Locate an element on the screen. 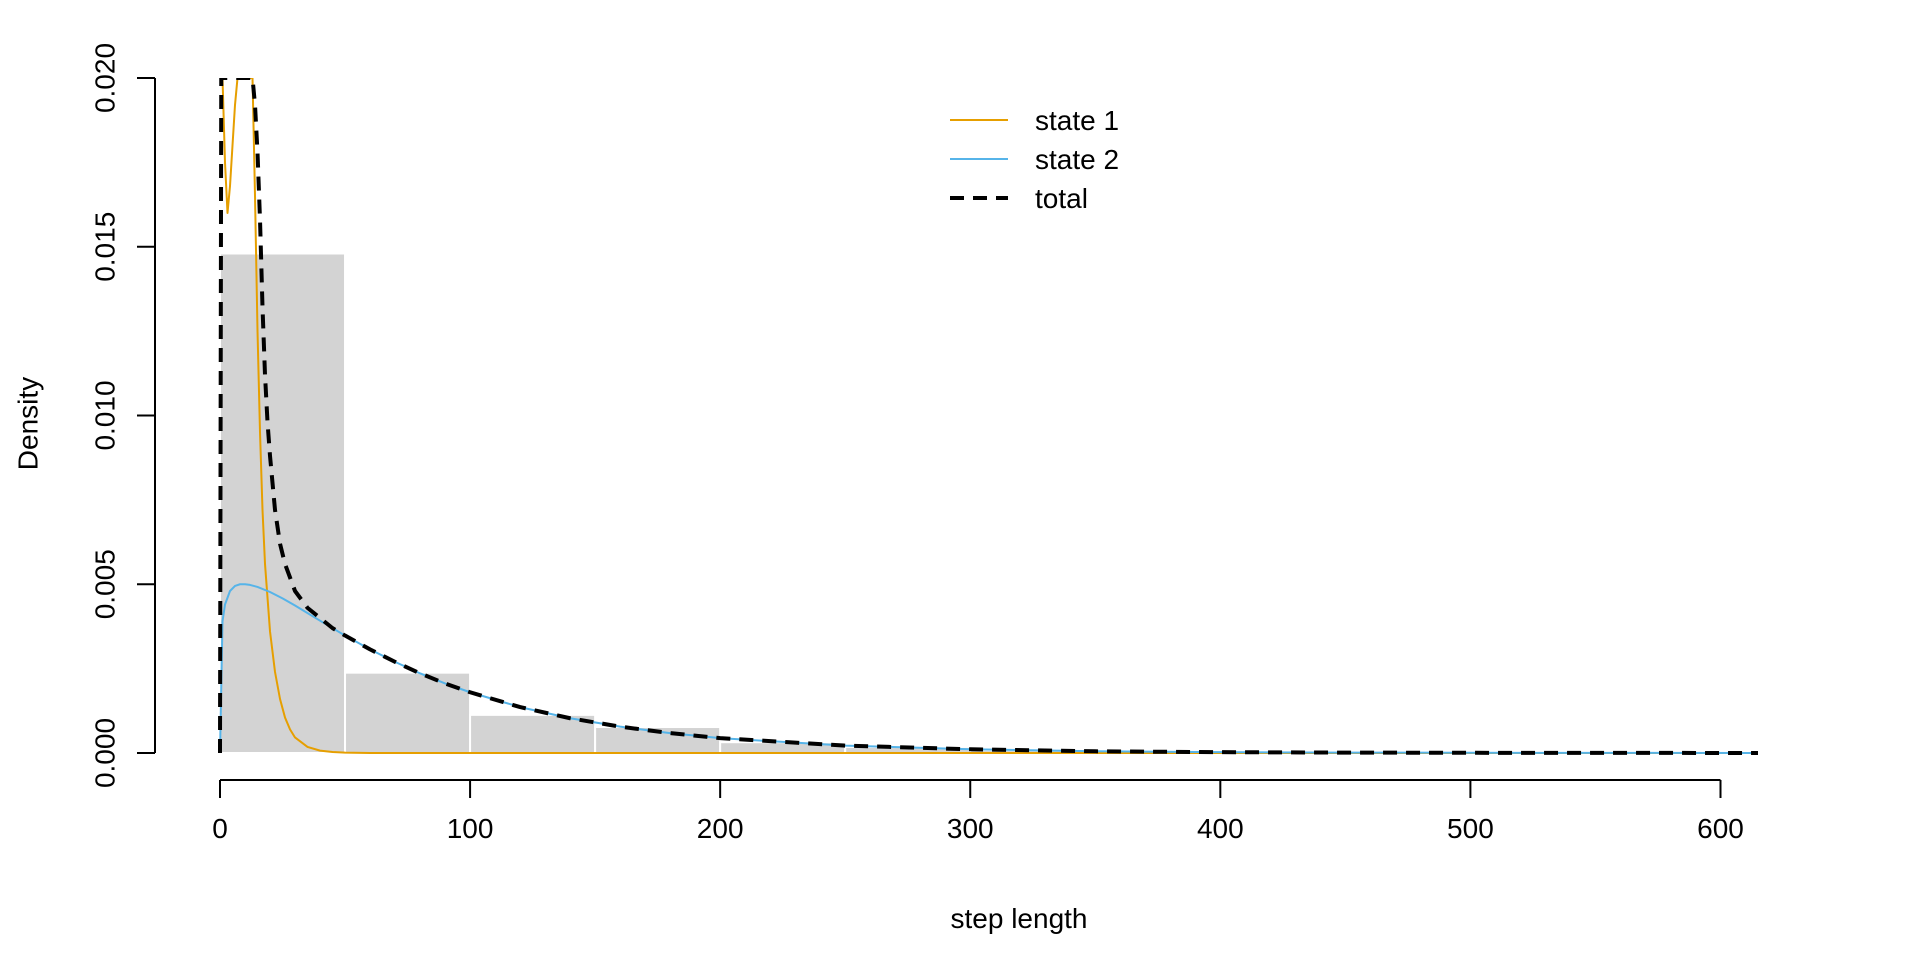 The image size is (1920, 960). y-tick-label: 0.015 is located at coordinates (104, 247).